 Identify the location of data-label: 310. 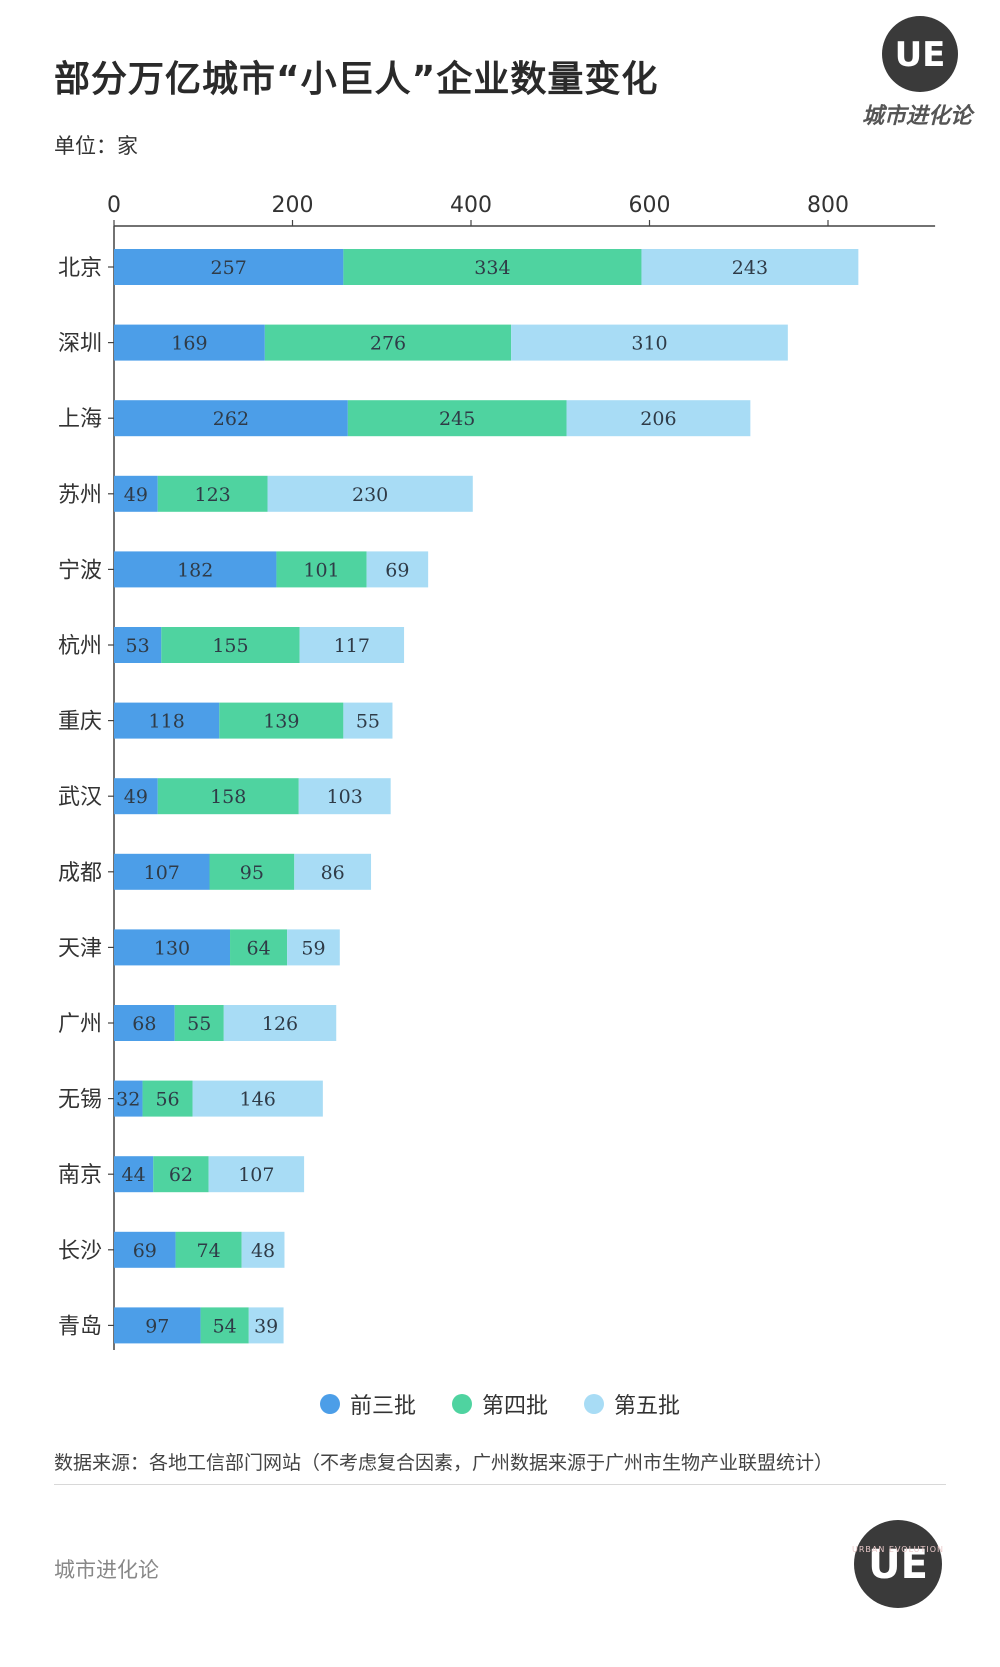
(649, 344).